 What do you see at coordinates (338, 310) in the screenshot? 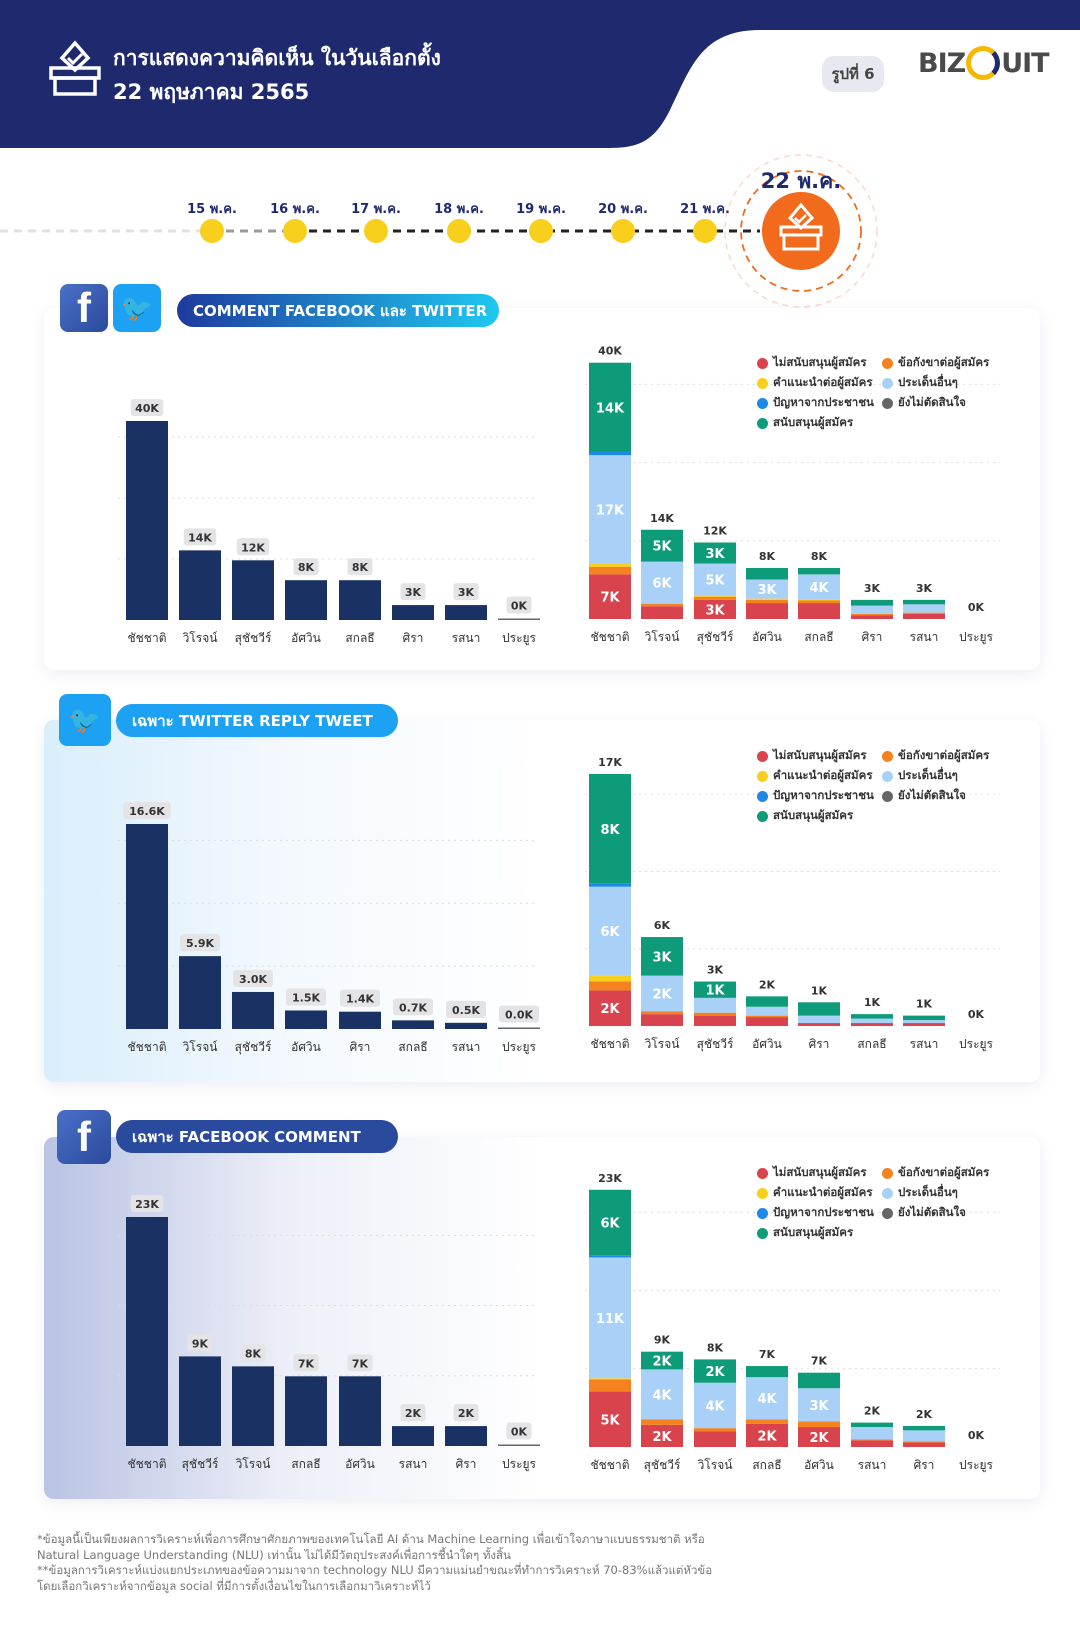
I see `panel-title-combined: COMMENT FACEBOOK และ TWITTER` at bounding box center [338, 310].